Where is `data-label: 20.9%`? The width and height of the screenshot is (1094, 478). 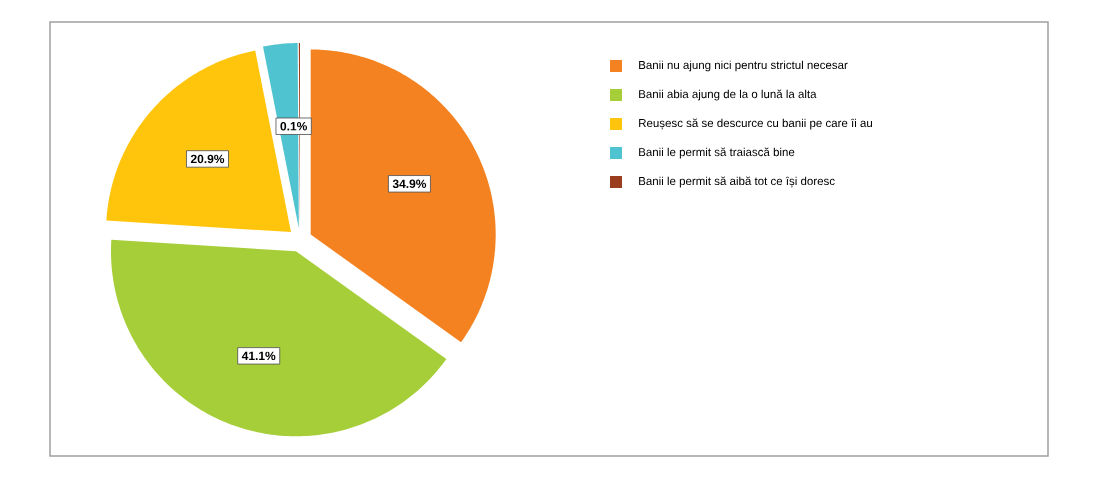 data-label: 20.9% is located at coordinates (207, 159).